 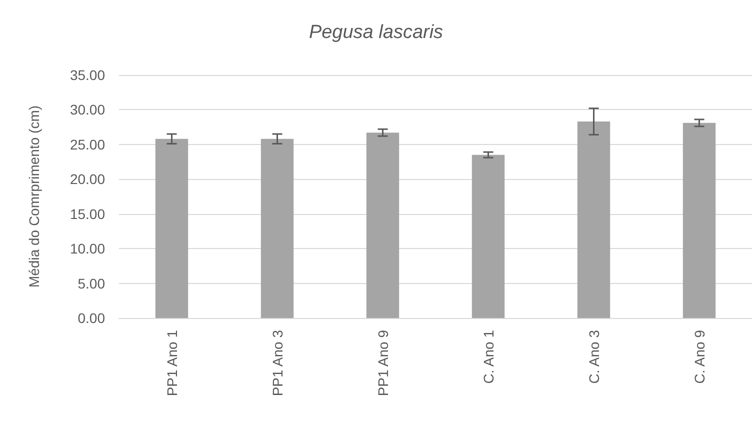 What do you see at coordinates (699, 357) in the screenshot?
I see `x-tick-label: C. Ano 9` at bounding box center [699, 357].